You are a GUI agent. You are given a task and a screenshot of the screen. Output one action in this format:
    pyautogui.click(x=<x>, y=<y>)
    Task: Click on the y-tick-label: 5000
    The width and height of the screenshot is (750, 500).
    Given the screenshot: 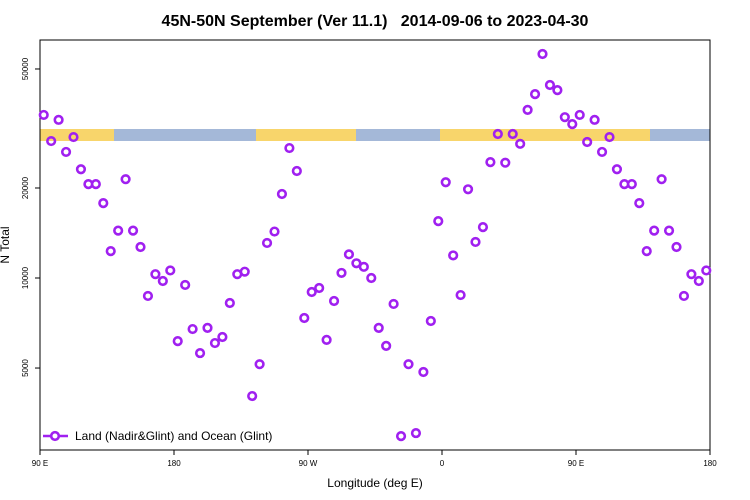 What is the action you would take?
    pyautogui.click(x=25, y=368)
    